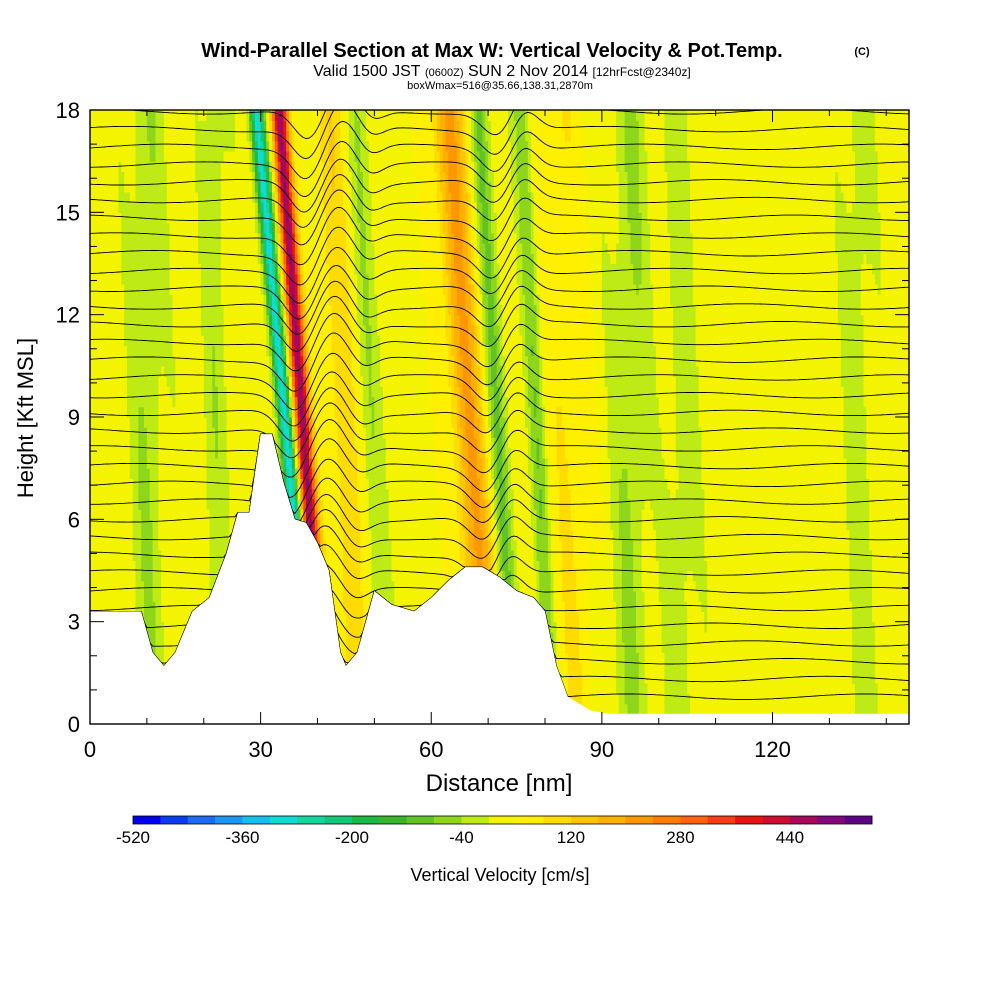  What do you see at coordinates (431, 749) in the screenshot?
I see `x-tick-label: 60` at bounding box center [431, 749].